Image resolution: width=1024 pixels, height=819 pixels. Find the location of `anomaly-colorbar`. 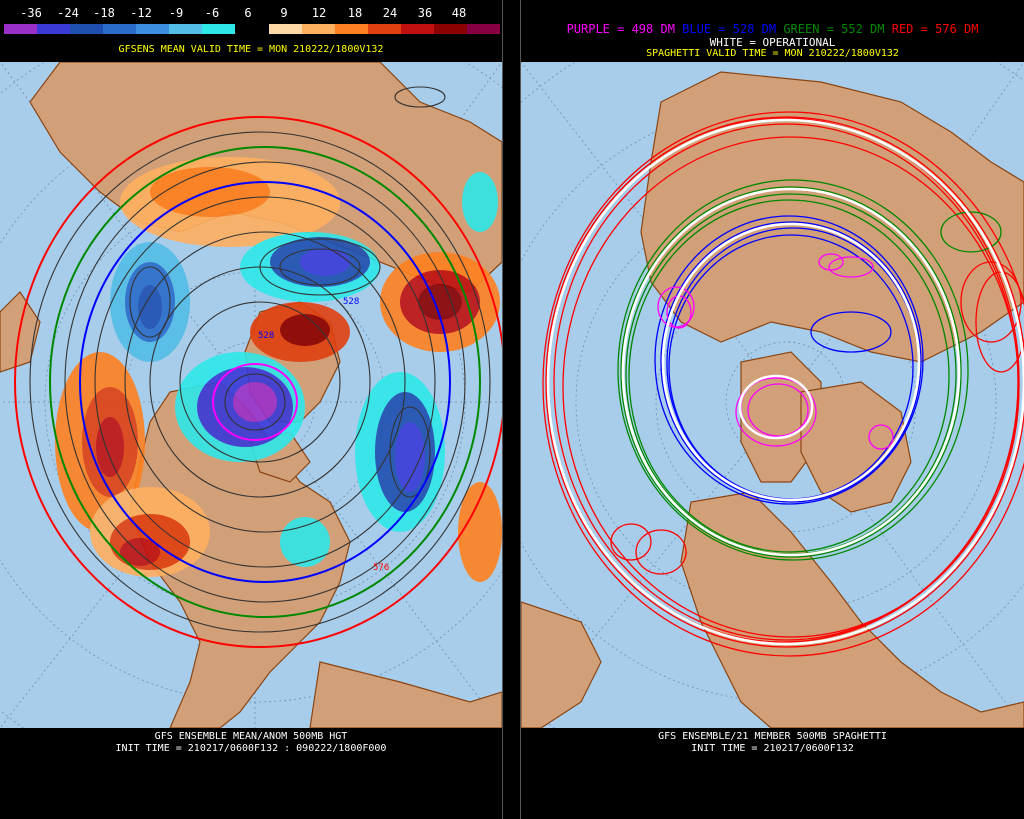

anomaly-colorbar is located at coordinates (252, 29).